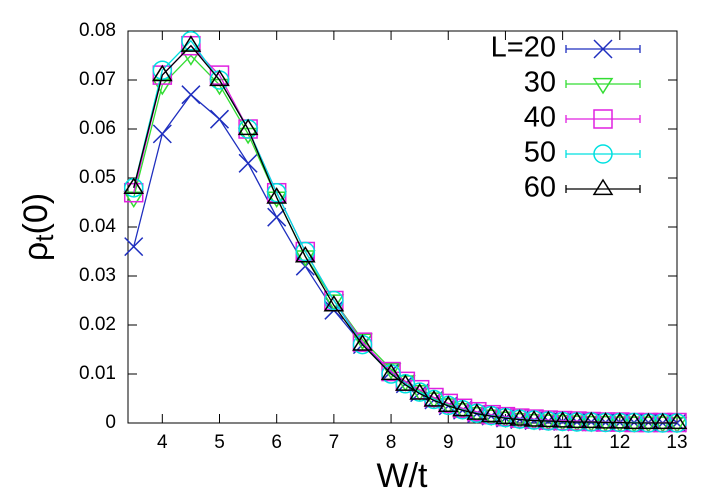  Describe the element at coordinates (505, 442) in the screenshot. I see `x-tick-label: 10` at that location.